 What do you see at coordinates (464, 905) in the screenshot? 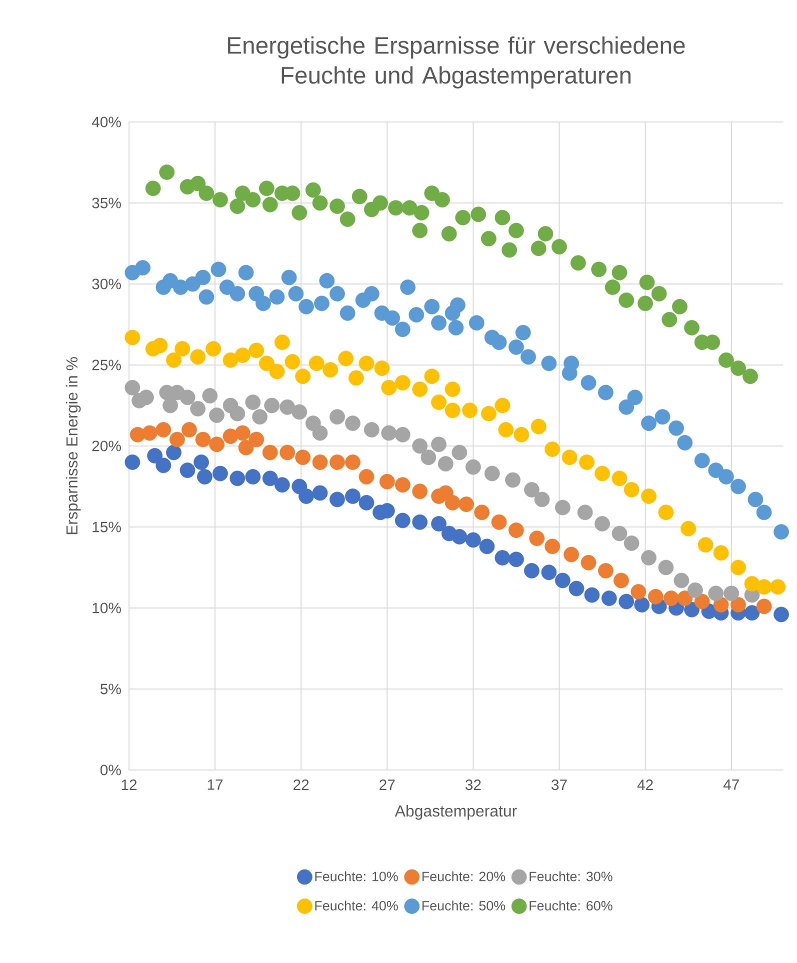
I see `legend-label: Feuchte: 50%` at bounding box center [464, 905].